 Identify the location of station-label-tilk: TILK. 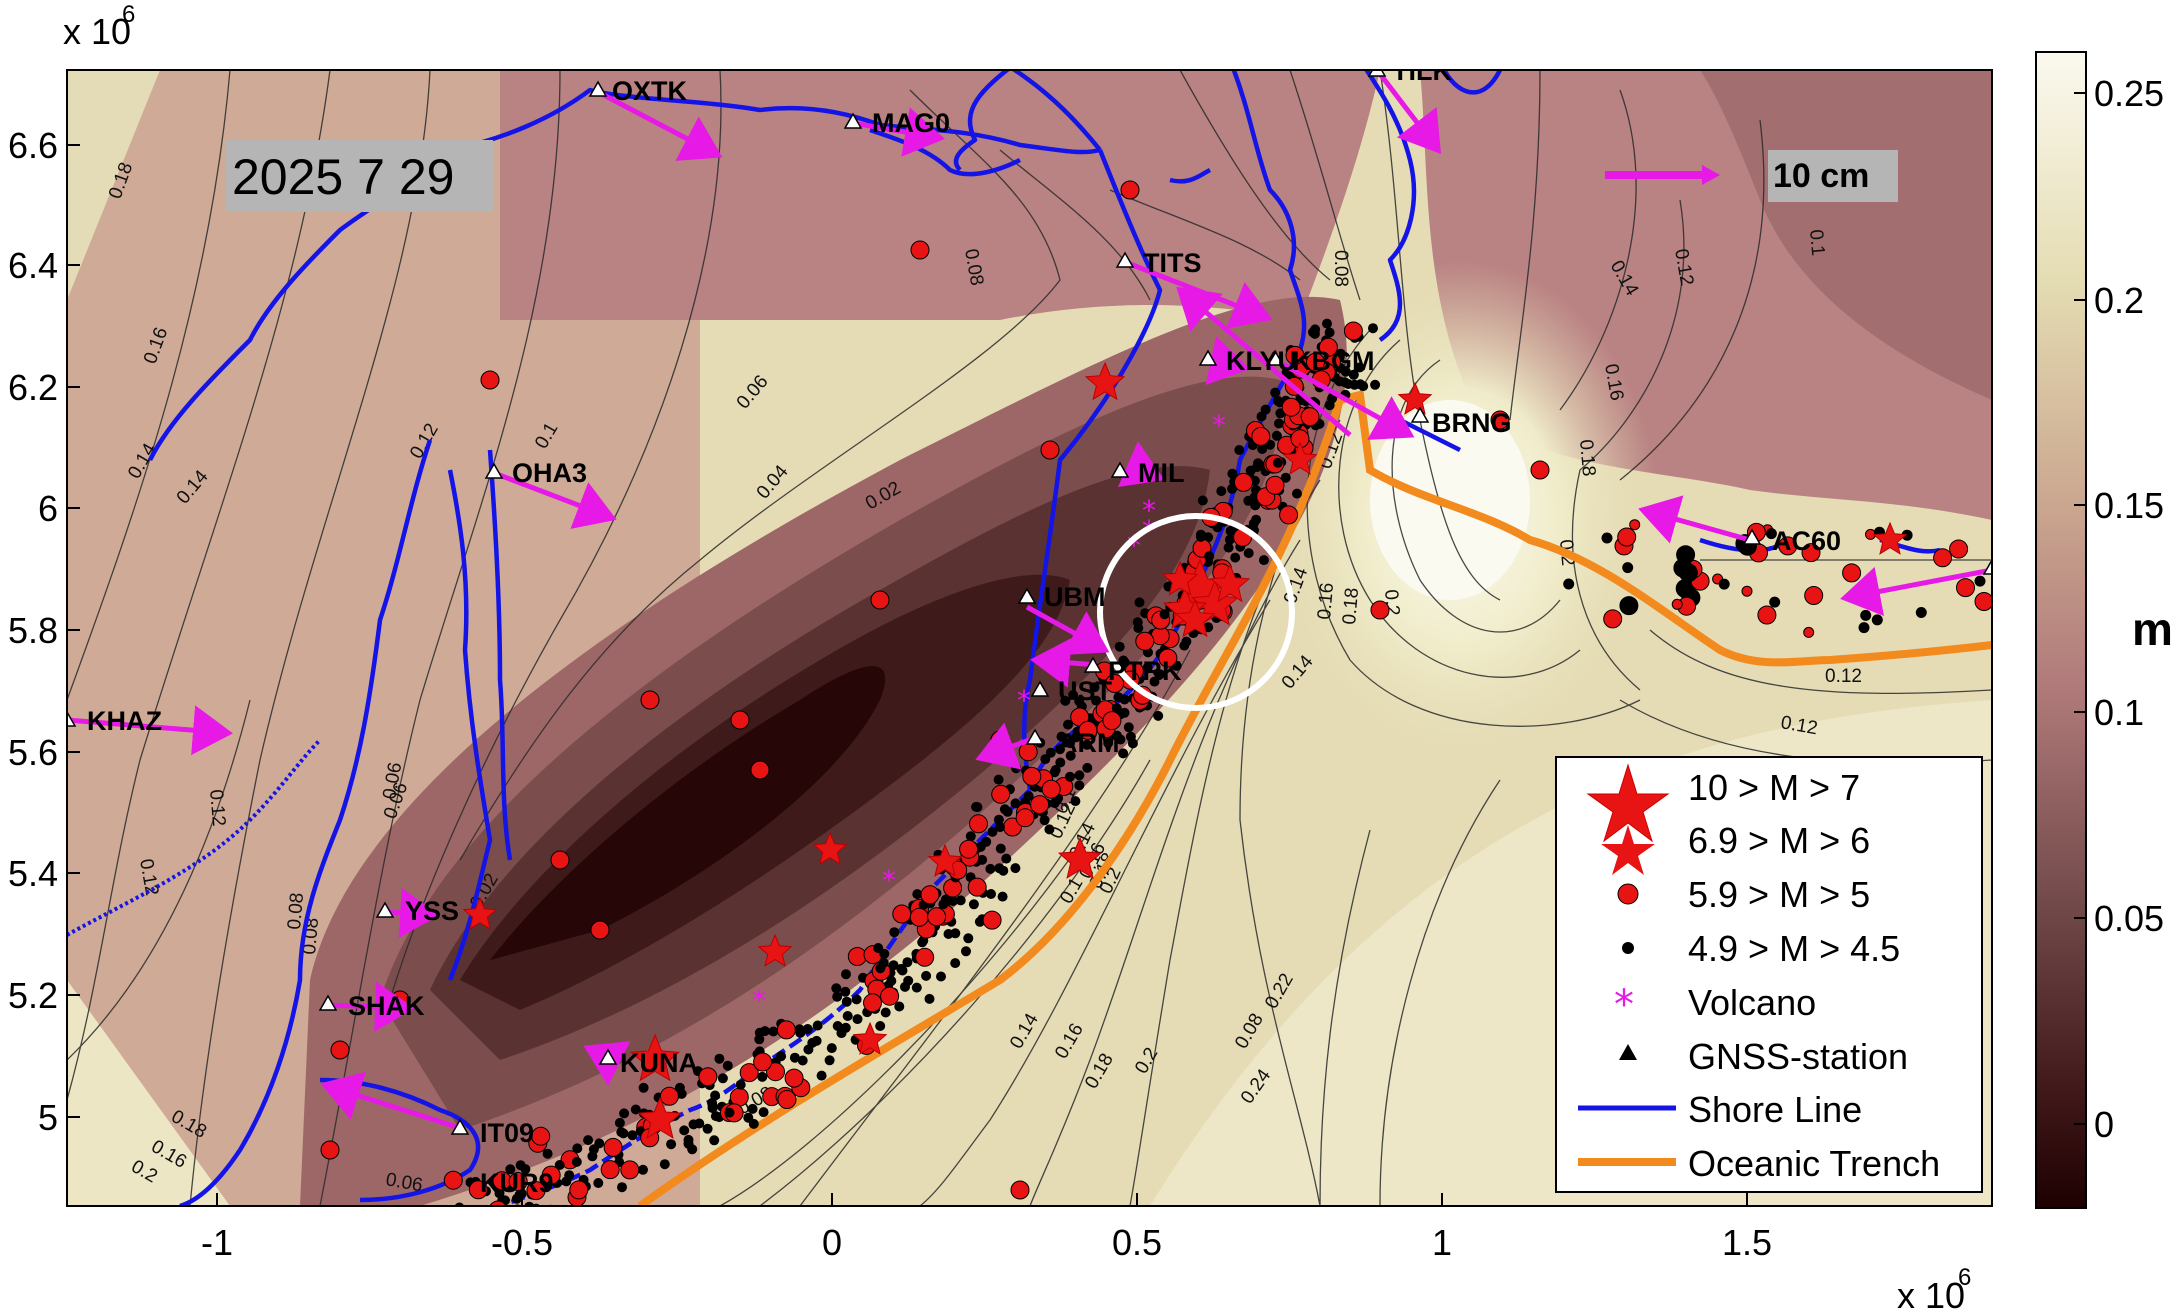
(1422, 71).